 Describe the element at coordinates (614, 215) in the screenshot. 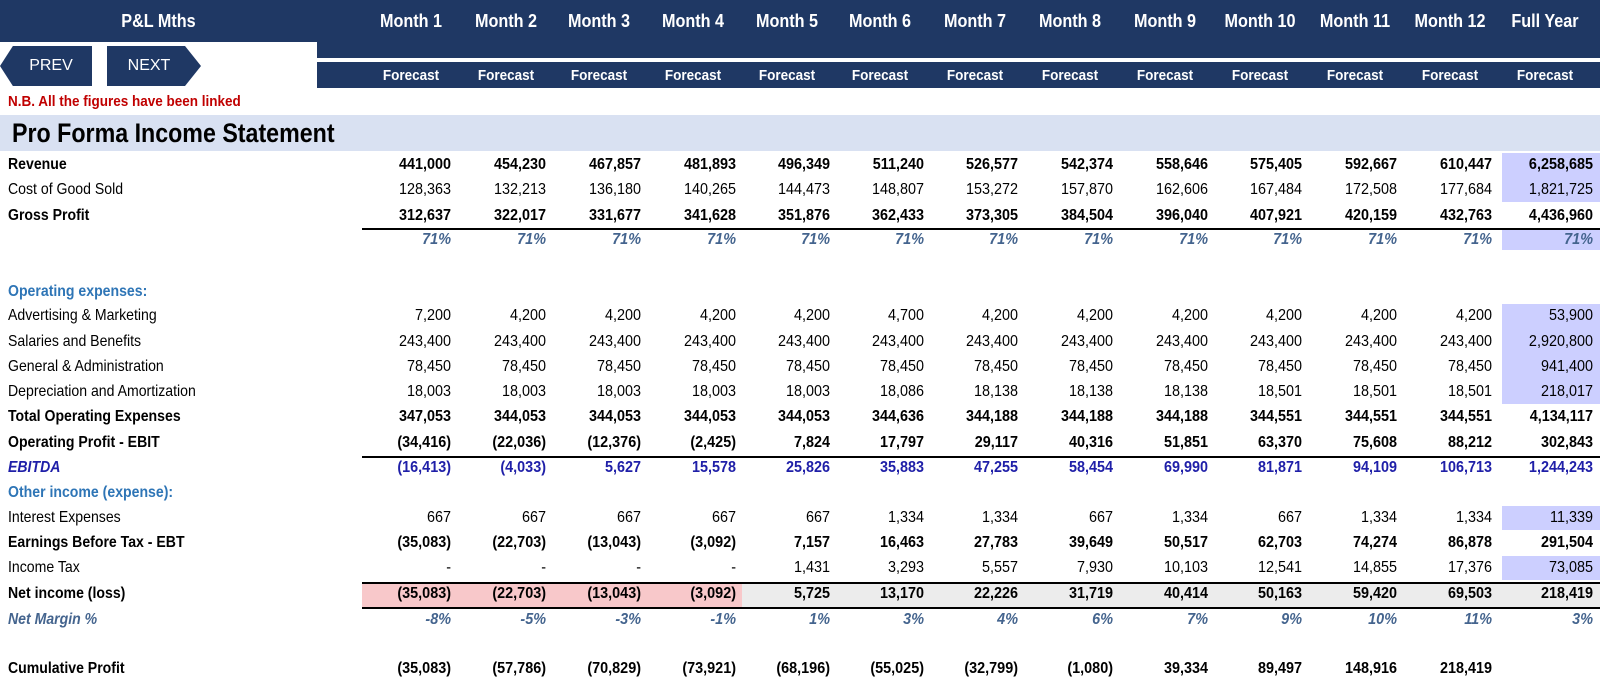

I see `value-cell: 331,677` at that location.